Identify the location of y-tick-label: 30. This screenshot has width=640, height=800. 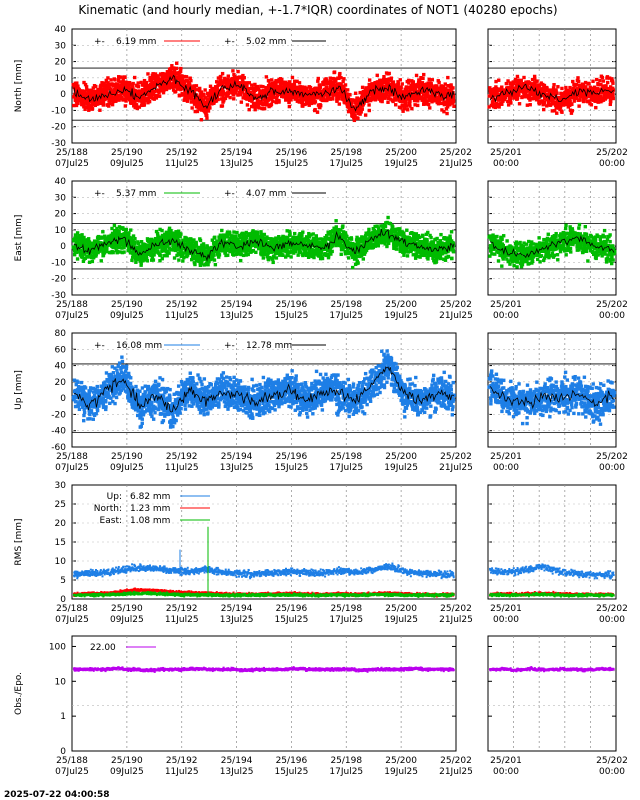
(61, 198).